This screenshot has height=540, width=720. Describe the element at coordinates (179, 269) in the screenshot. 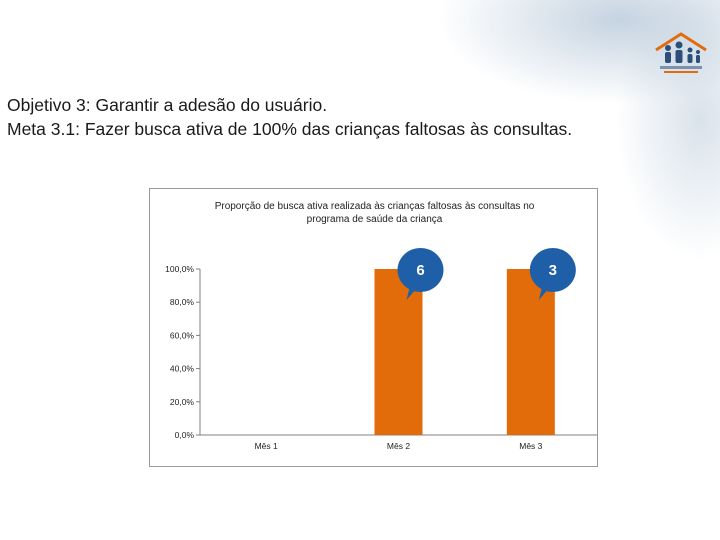

I see `y-tick-label: 100,0%` at that location.